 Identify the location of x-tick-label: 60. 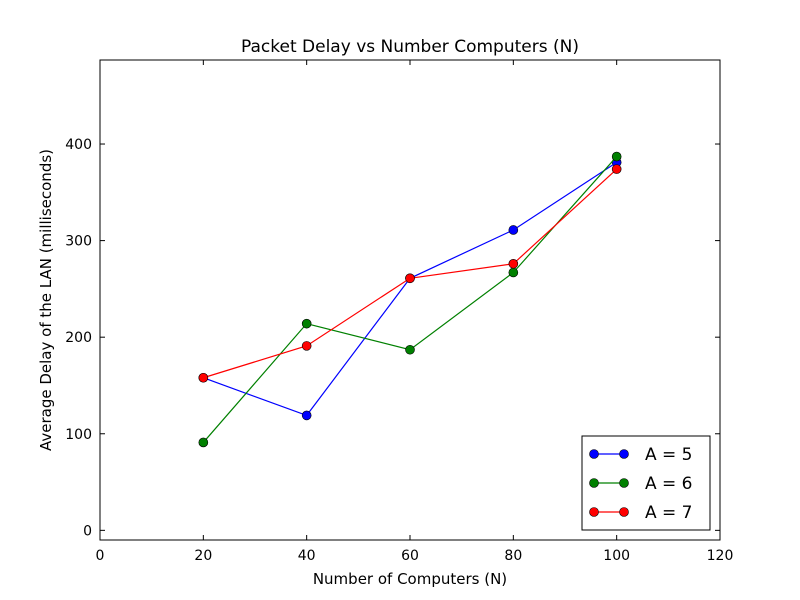
(410, 556).